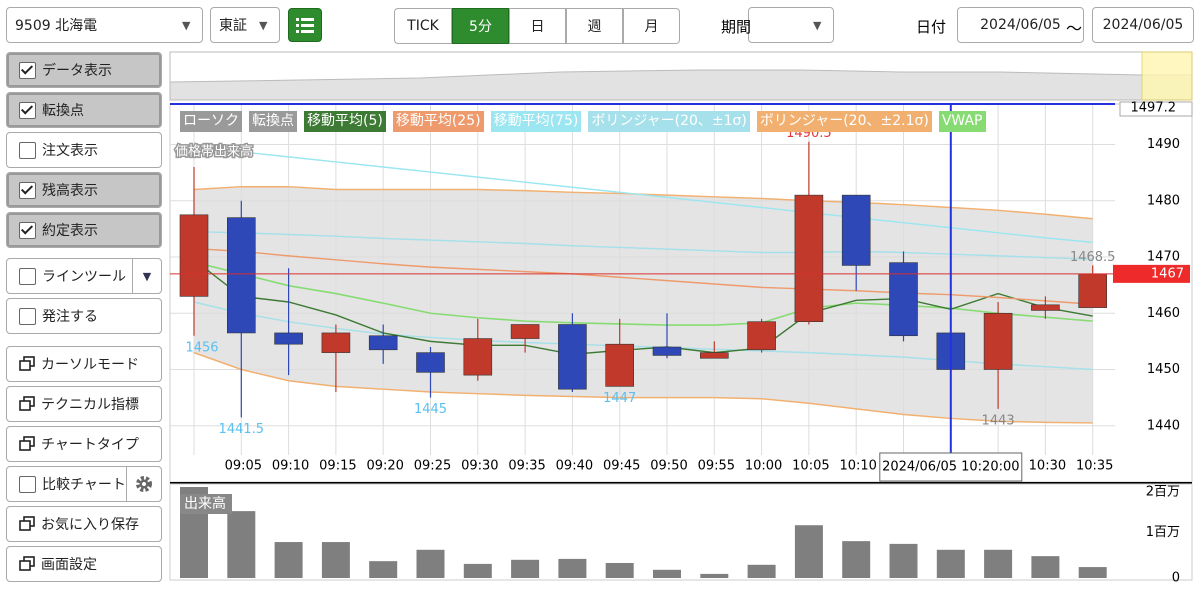 Image resolution: width=1200 pixels, height=592 pixels. I want to click on x-tick-label: 09:55, so click(716, 466).